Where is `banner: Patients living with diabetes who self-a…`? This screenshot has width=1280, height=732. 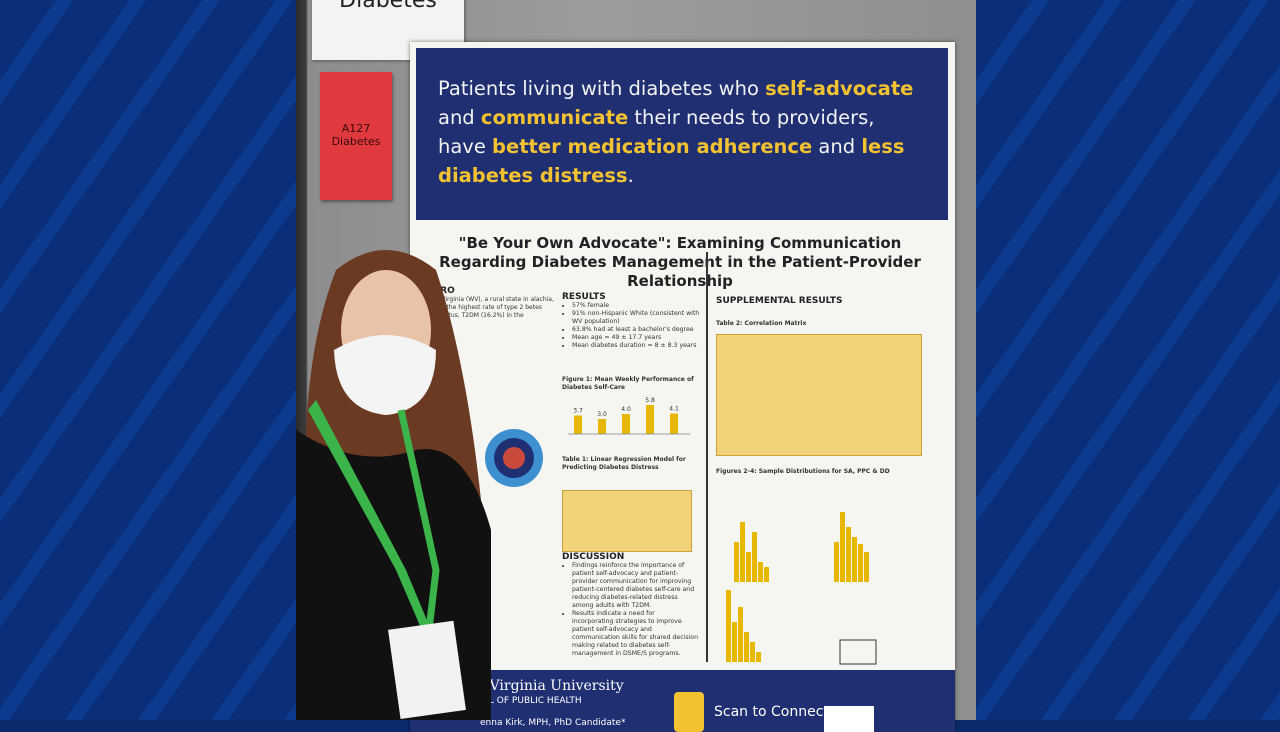
banner: Patients living with diabetes who self-a… is located at coordinates (682, 134).